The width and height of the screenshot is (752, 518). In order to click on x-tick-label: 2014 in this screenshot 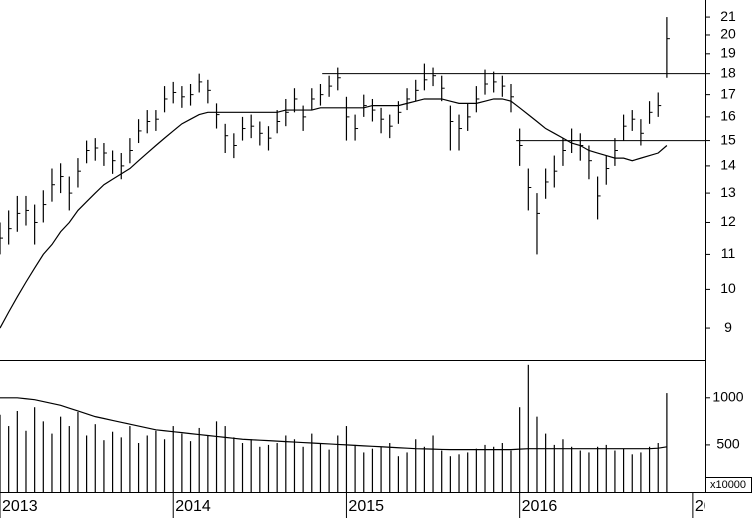, I will do `click(193, 506)`.